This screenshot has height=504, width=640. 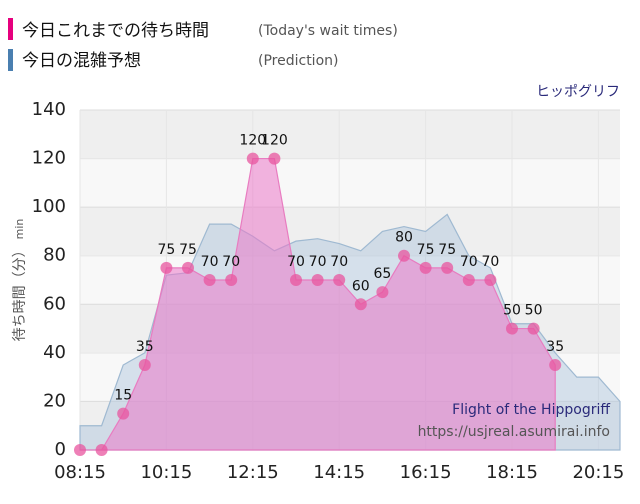 I want to click on x-tick-label: 08:15, so click(x=80, y=472).